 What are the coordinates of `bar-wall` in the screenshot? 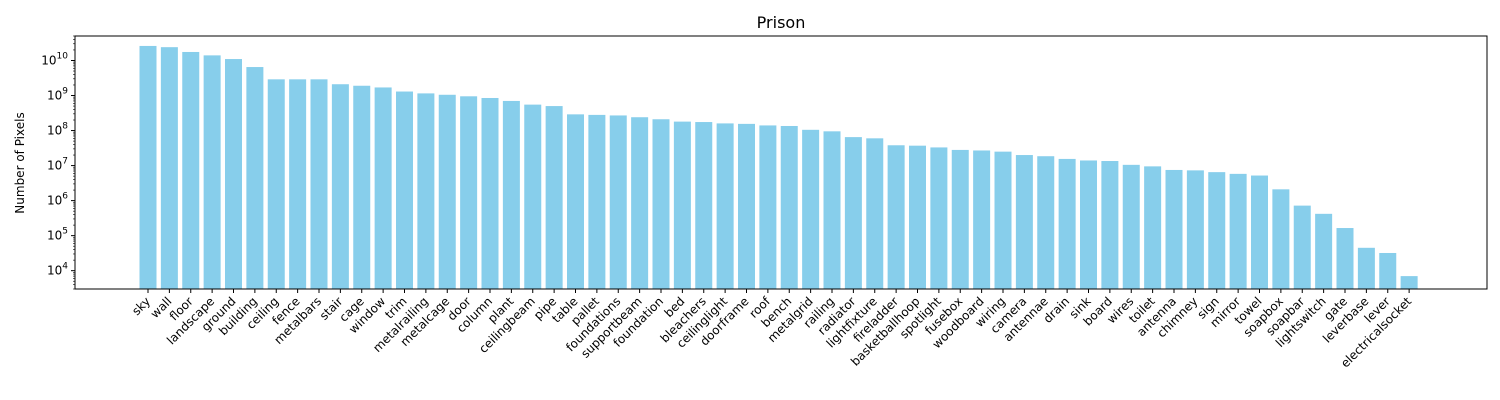 It's located at (169, 168).